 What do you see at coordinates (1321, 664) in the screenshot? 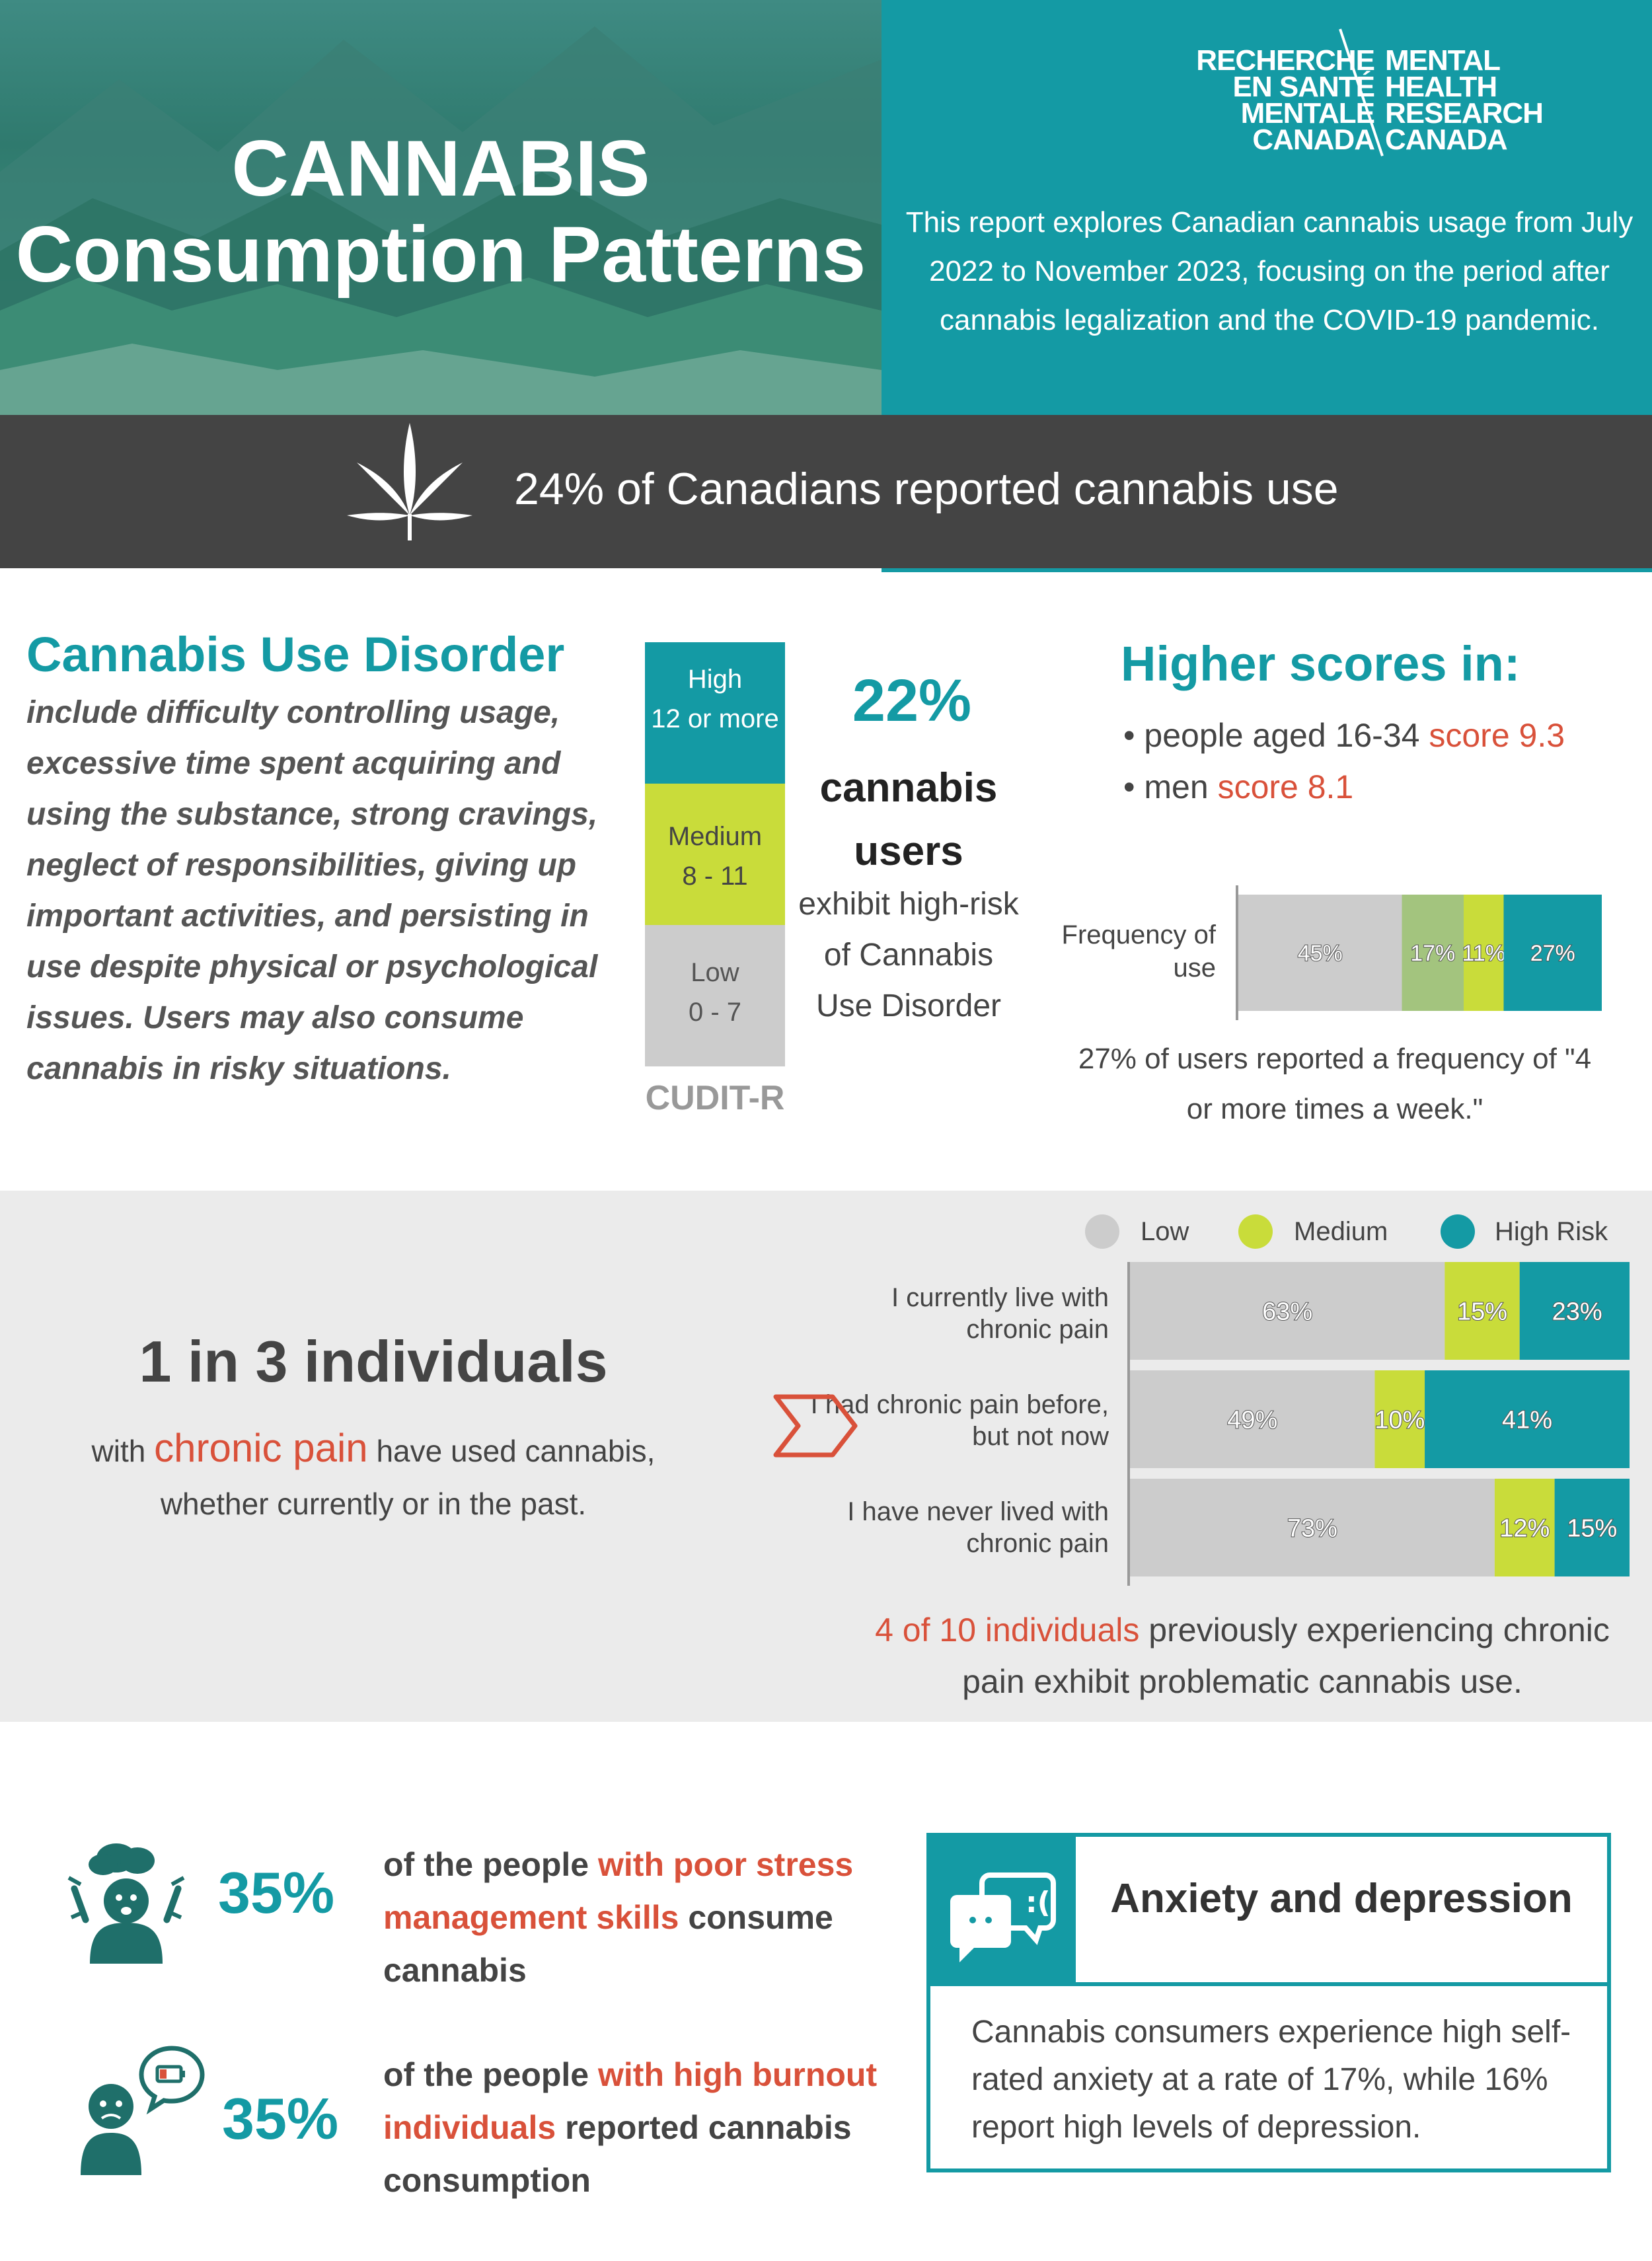
I see `higher-scores-title: Higher scores in:` at bounding box center [1321, 664].